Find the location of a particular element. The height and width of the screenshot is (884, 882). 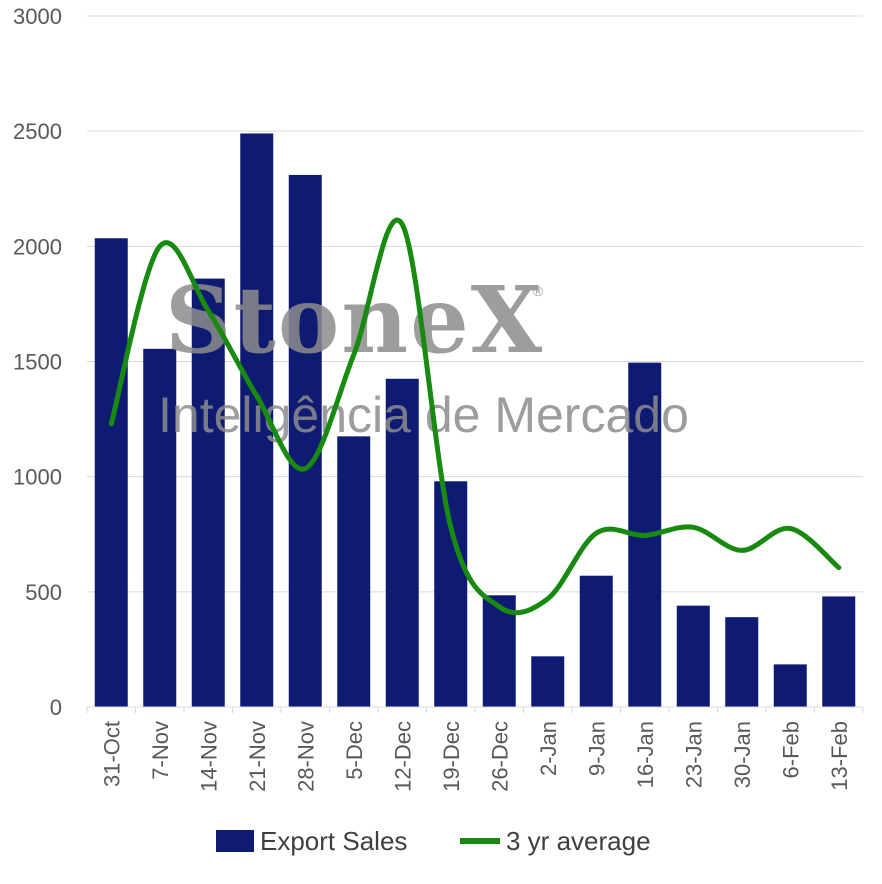

legend: Export Sales 3 yr average is located at coordinates (433, 841).